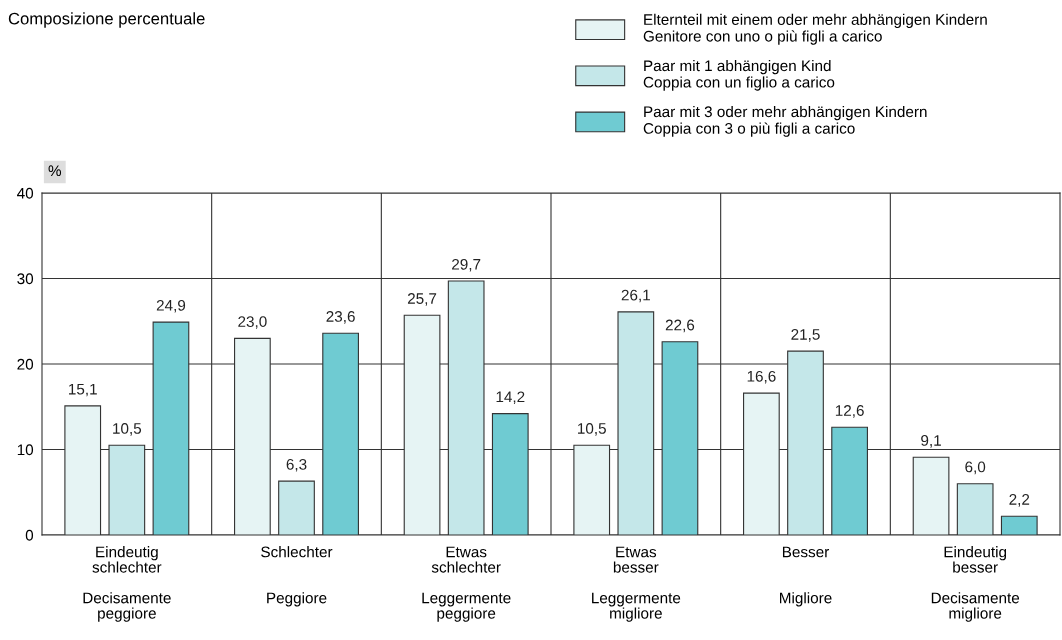 This screenshot has width=1062, height=640. I want to click on data-label: 12,6, so click(849, 411).